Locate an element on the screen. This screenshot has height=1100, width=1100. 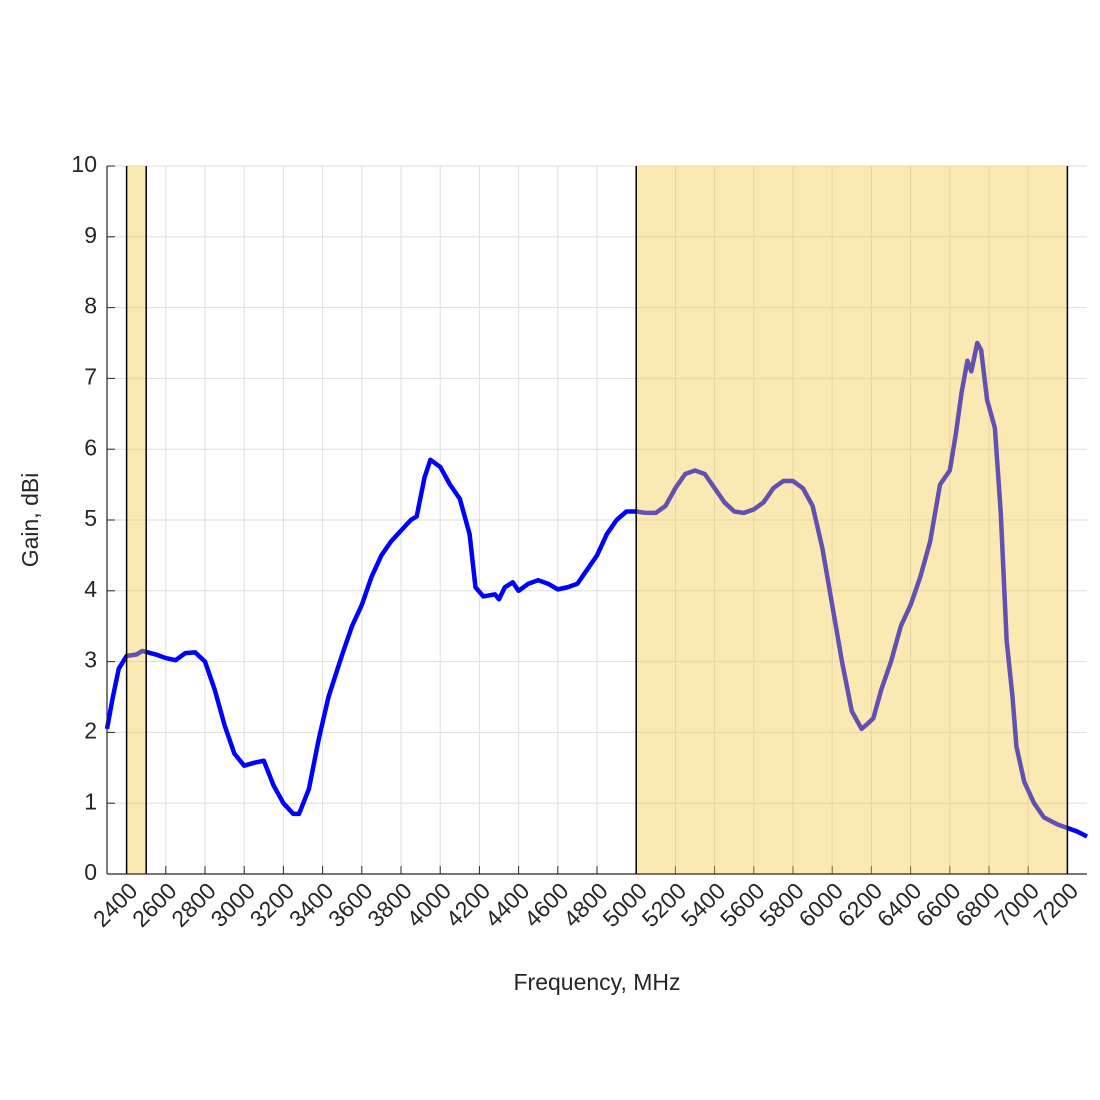
x-tick-label: 4800 is located at coordinates (585, 904).